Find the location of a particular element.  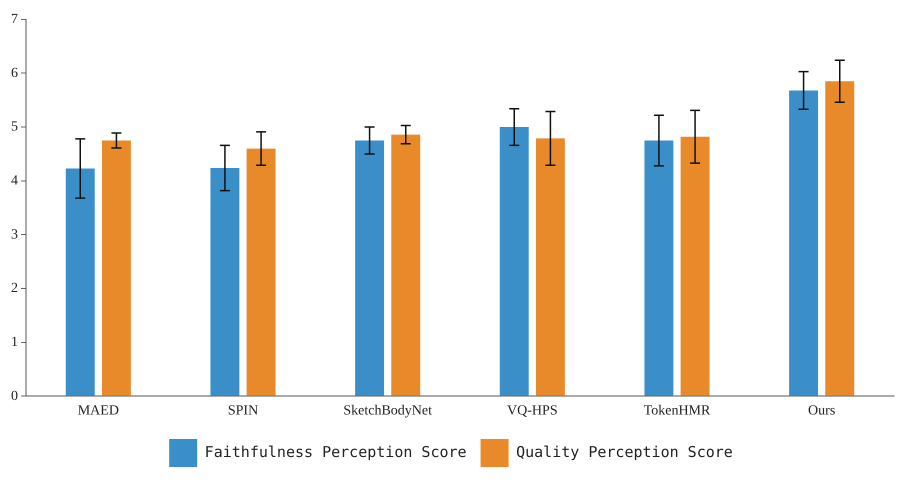

y-tick-label: 4 is located at coordinates (14, 181).